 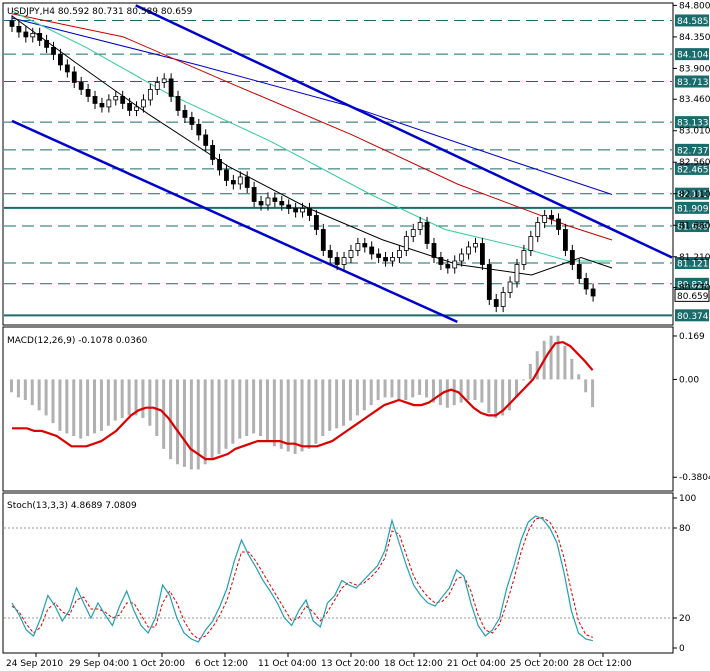 What do you see at coordinates (287, 664) in the screenshot?
I see `time-tick-label: 11 Oct 04:00` at bounding box center [287, 664].